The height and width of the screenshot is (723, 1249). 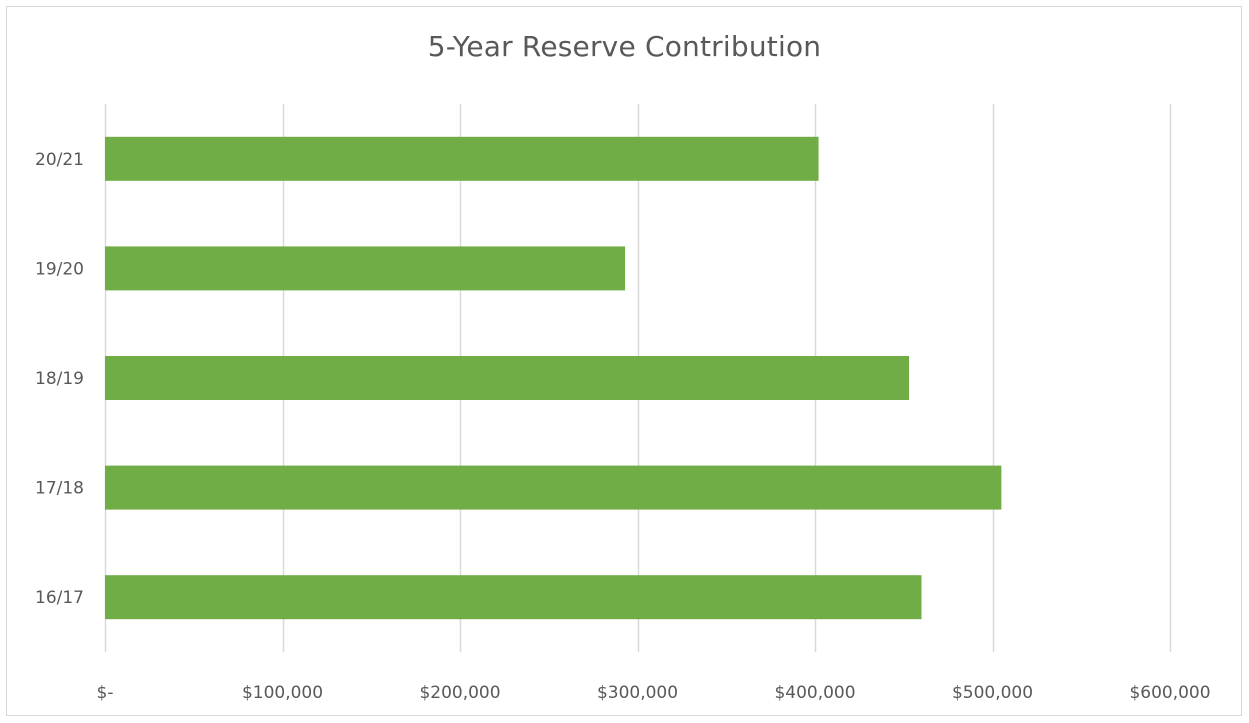 I want to click on y-tick-label: 18/19, so click(x=59, y=379).